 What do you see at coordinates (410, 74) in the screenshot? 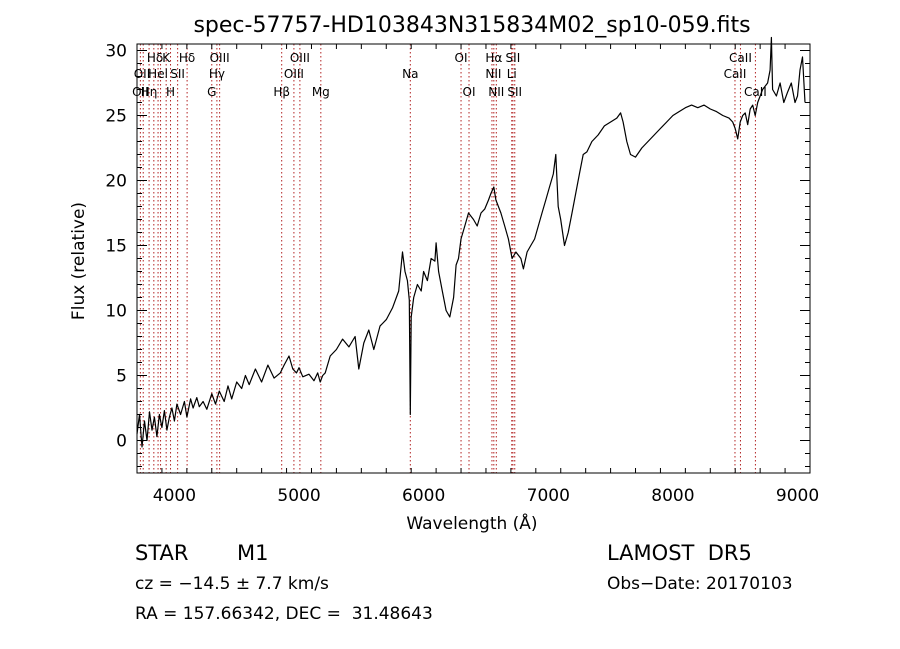
I see `spectral-line-label: Na` at bounding box center [410, 74].